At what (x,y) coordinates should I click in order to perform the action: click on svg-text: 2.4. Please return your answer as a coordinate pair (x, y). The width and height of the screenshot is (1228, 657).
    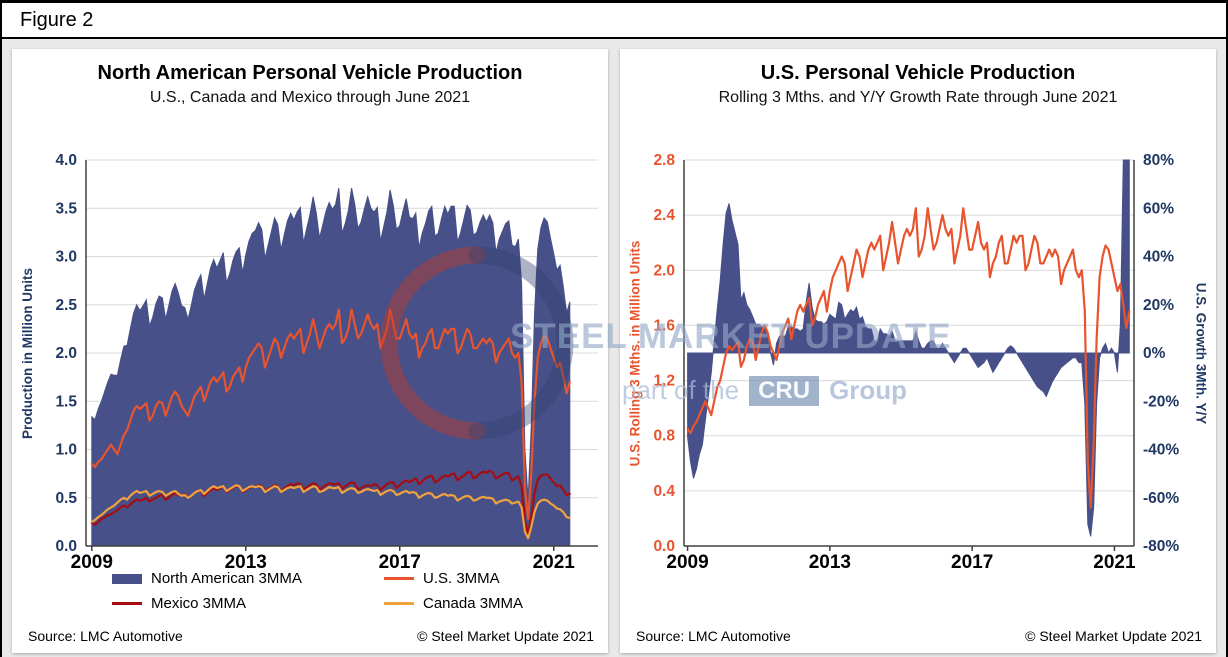
    Looking at the image, I should click on (664, 215).